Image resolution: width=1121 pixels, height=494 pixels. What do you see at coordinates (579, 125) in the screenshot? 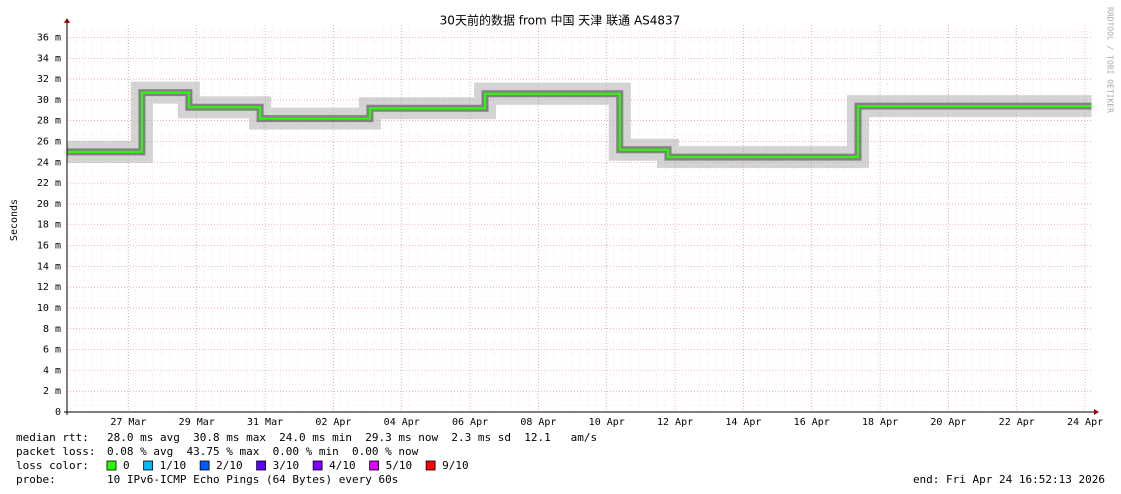
I see `series-line` at bounding box center [579, 125].